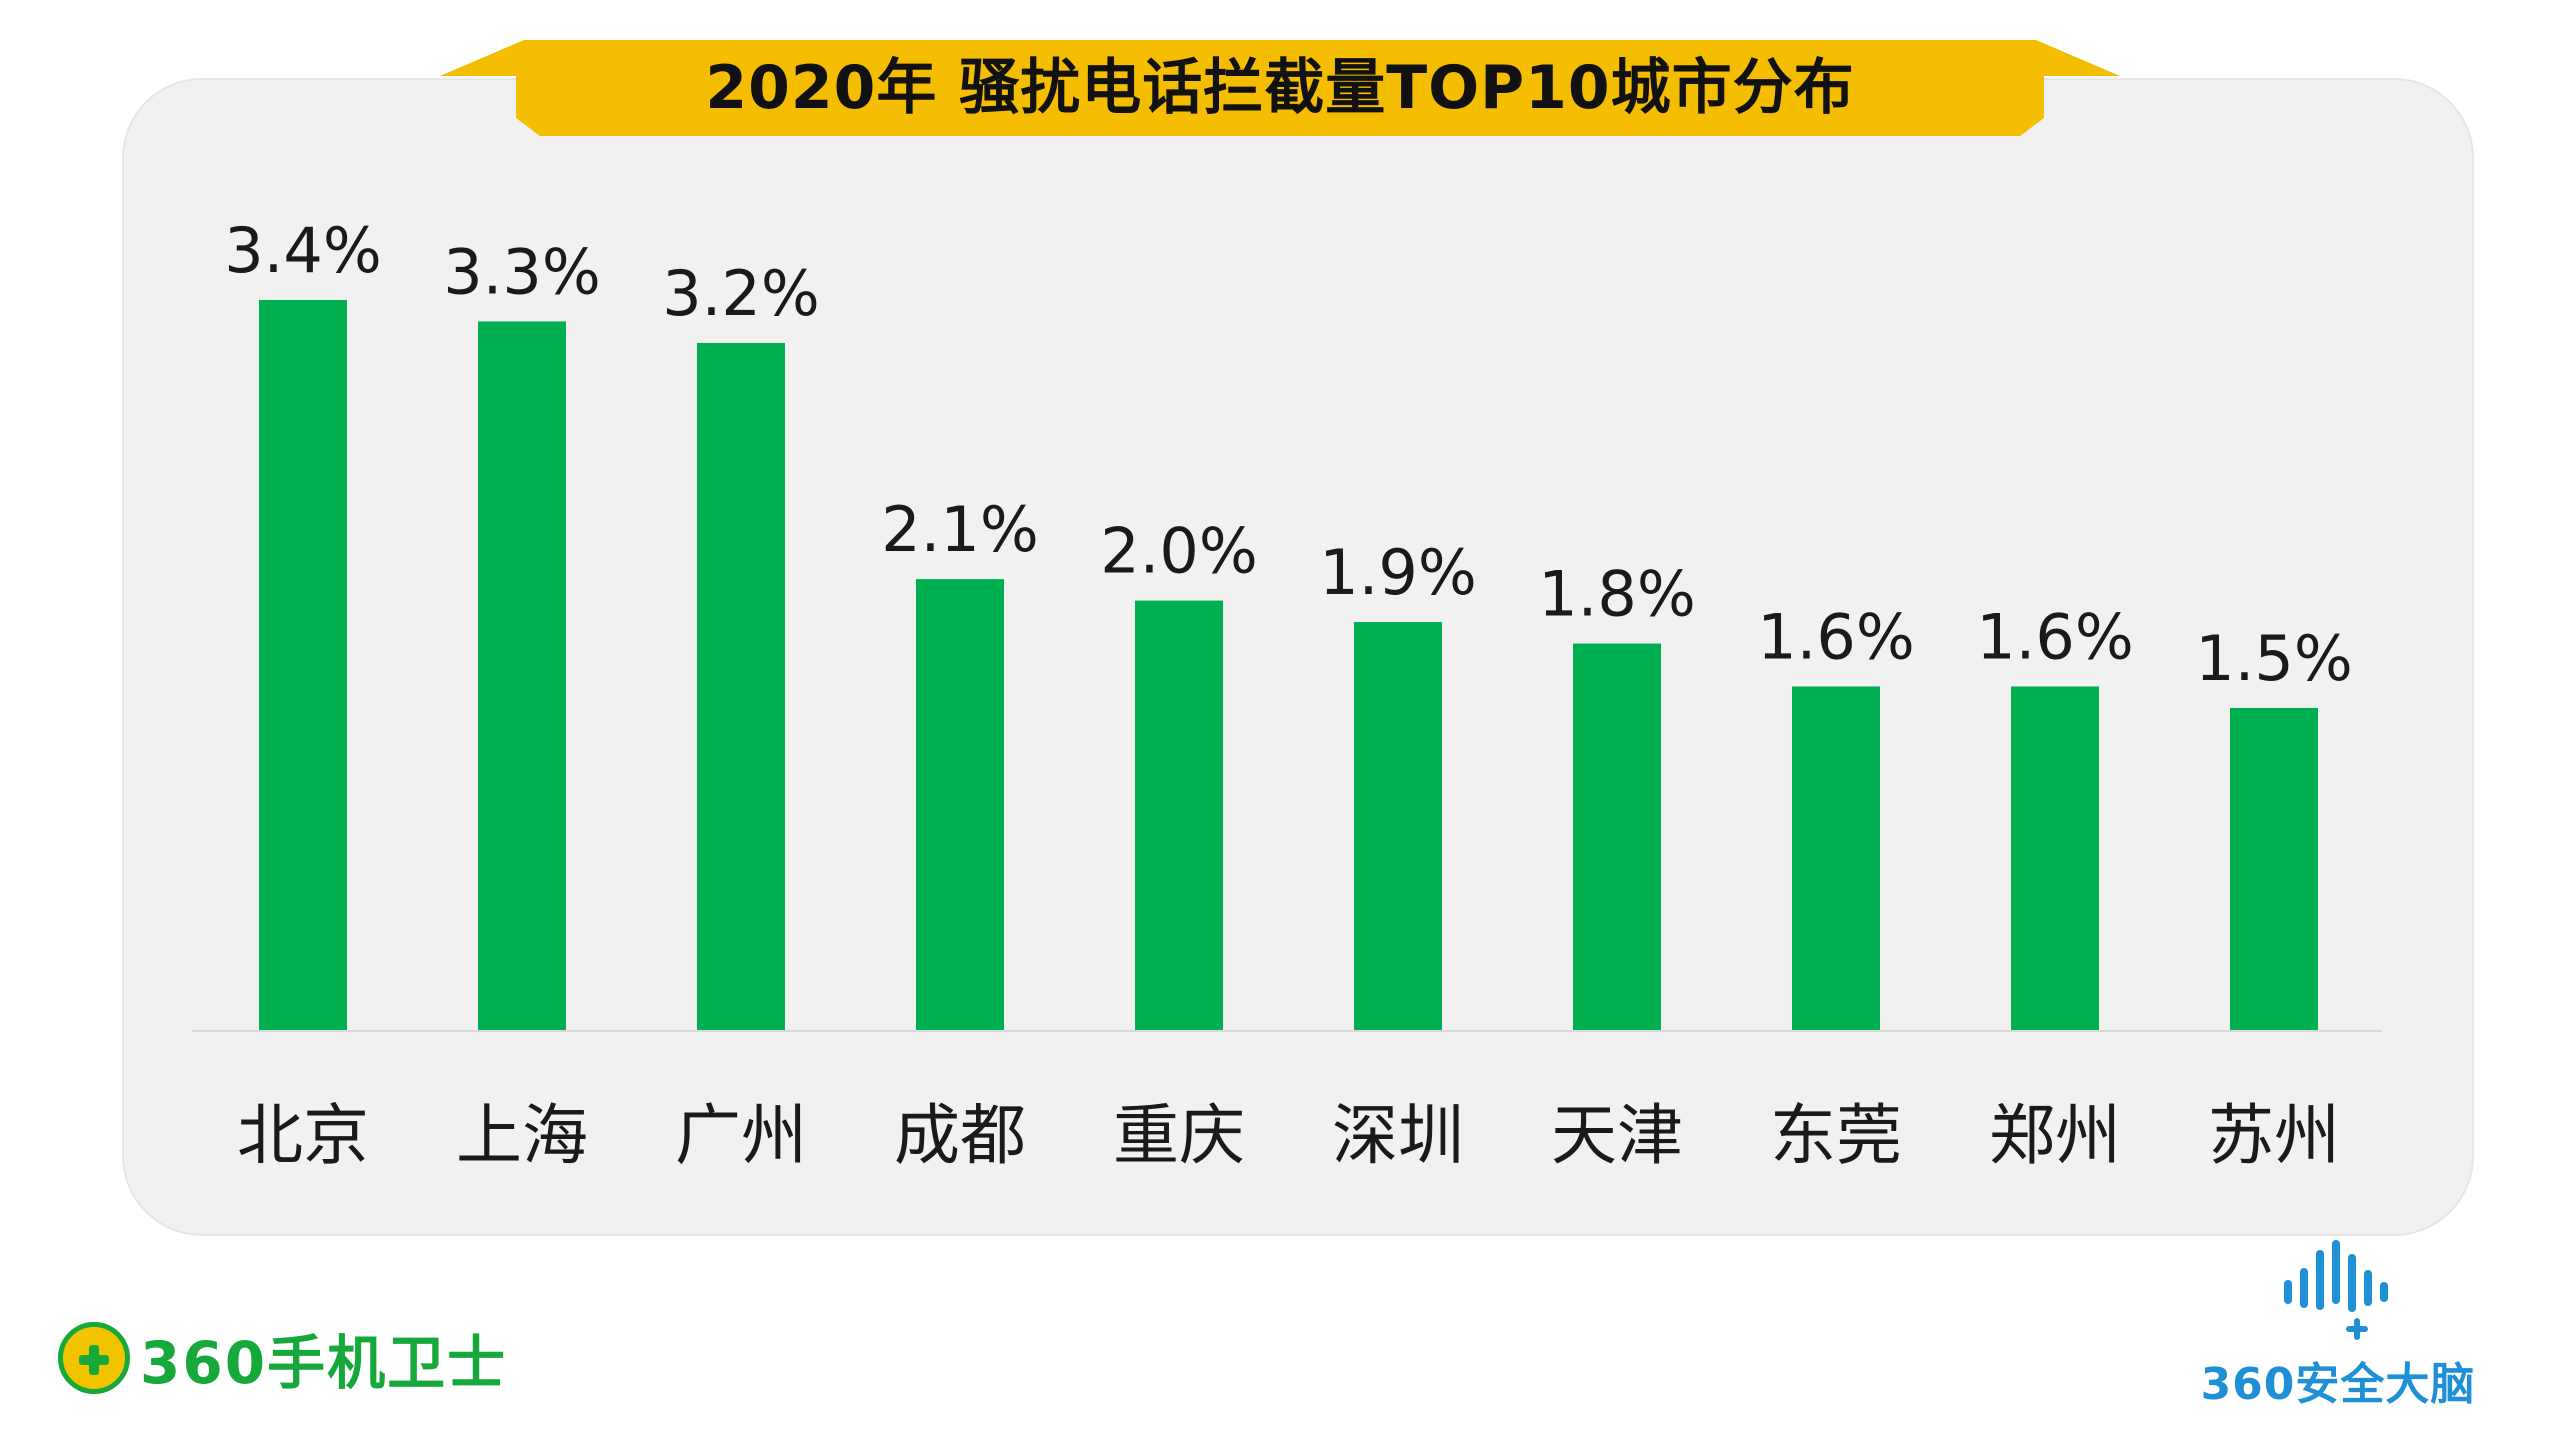 The width and height of the screenshot is (2560, 1440). What do you see at coordinates (960, 529) in the screenshot?
I see `data-label-4: 2.1%` at bounding box center [960, 529].